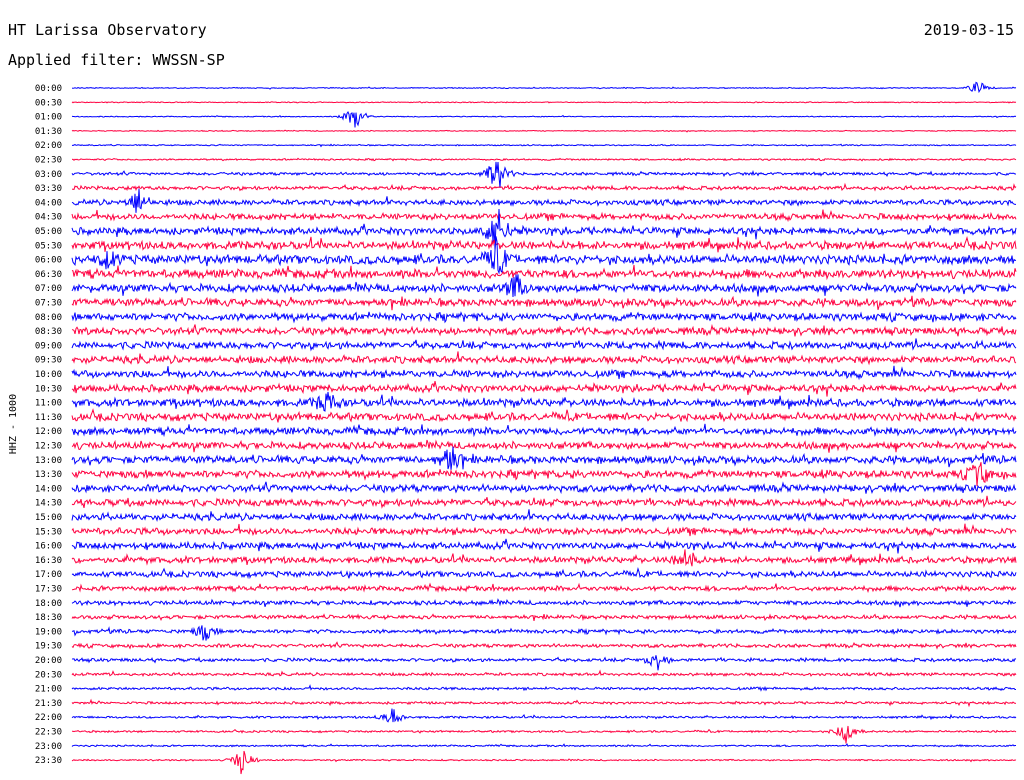  What do you see at coordinates (48, 189) in the screenshot?
I see `time-tick-label: 03:30` at bounding box center [48, 189].